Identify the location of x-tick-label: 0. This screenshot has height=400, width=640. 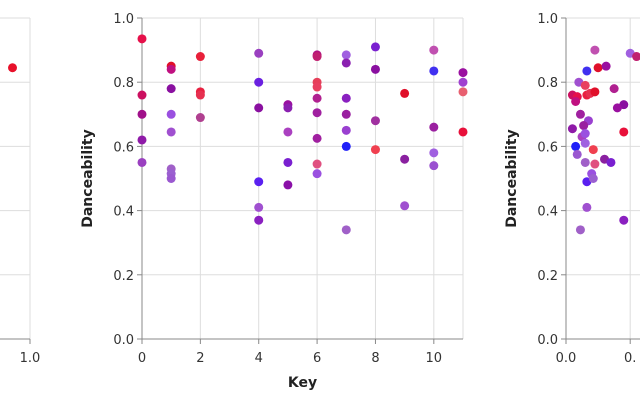
(142, 358).